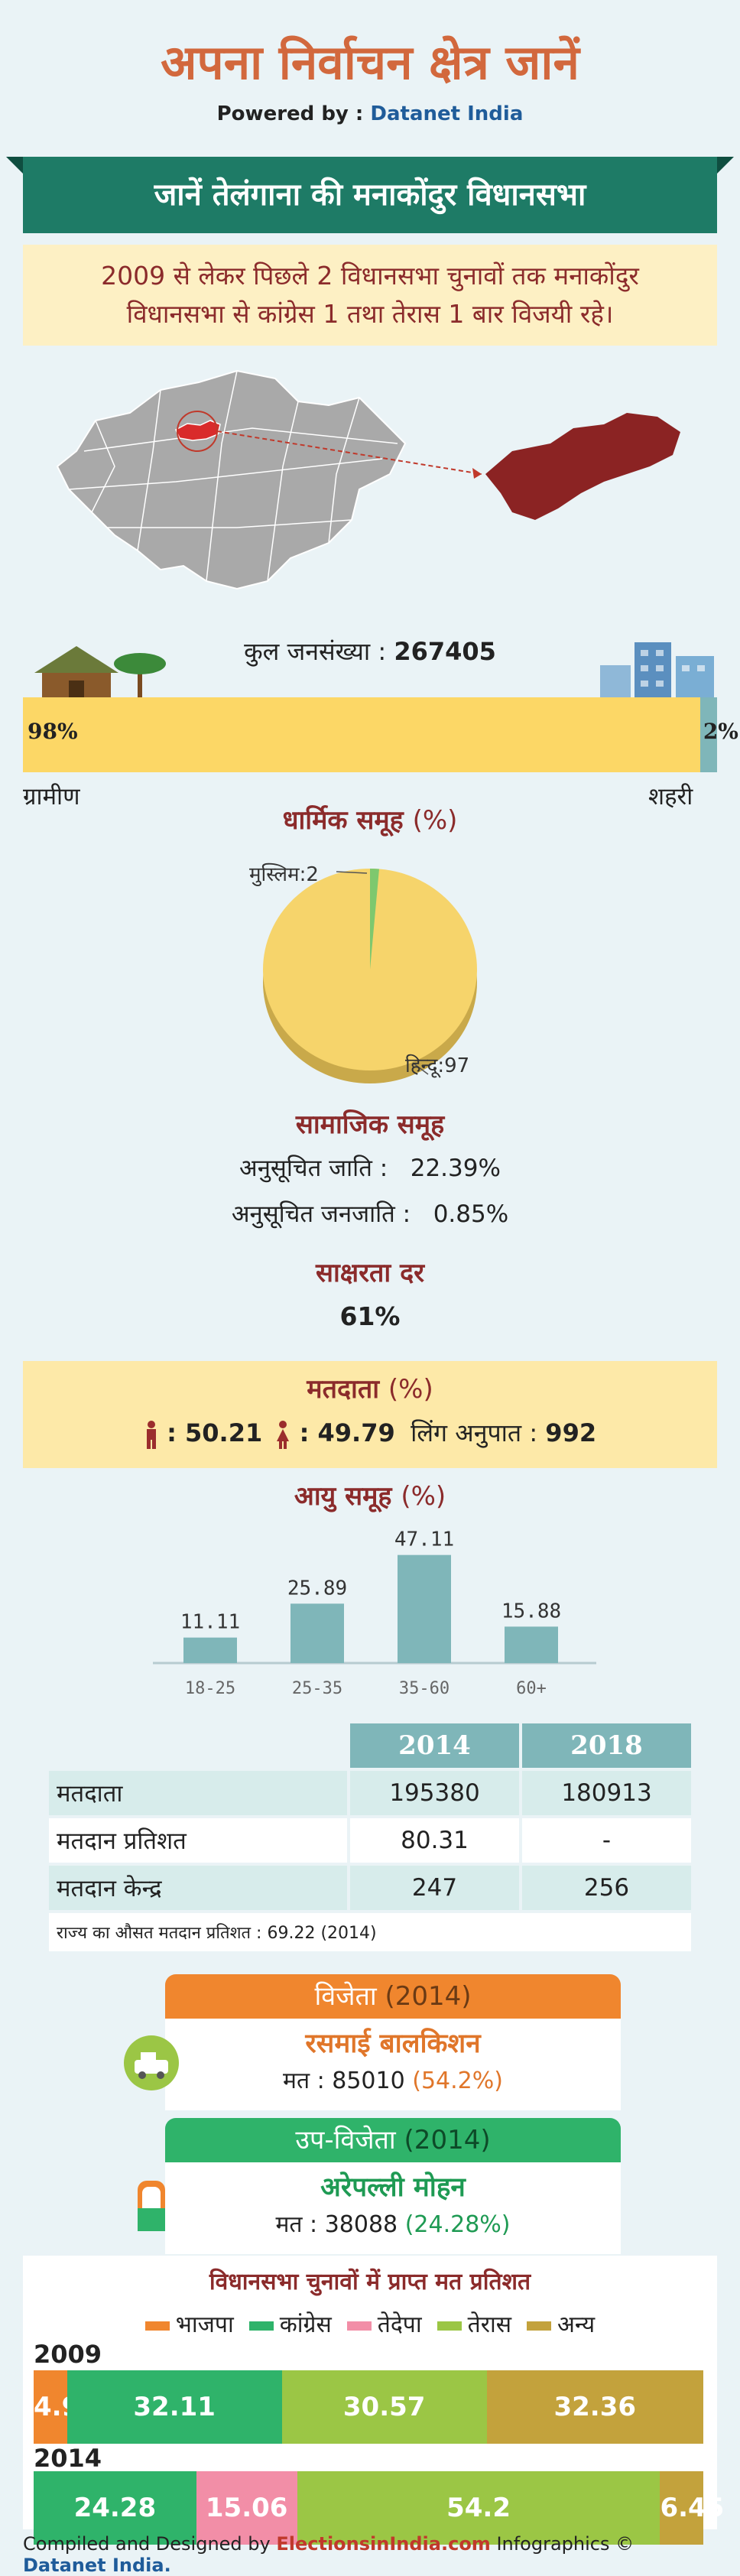 The height and width of the screenshot is (2576, 740). I want to click on page-title: अपना निर्वाचन क्षेत्र जानें, so click(370, 62).